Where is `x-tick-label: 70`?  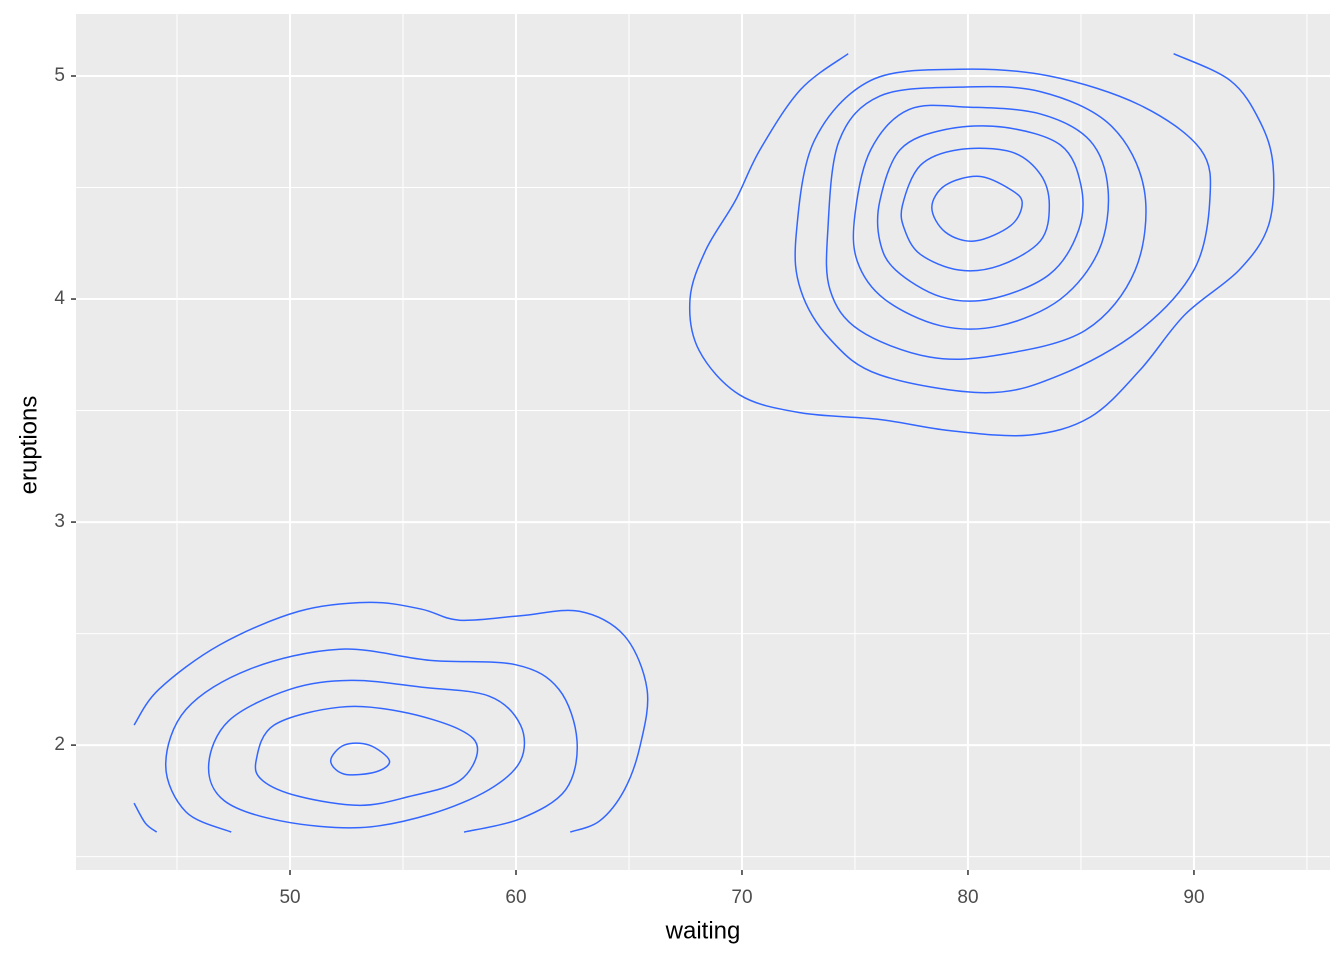
x-tick-label: 70 is located at coordinates (741, 897).